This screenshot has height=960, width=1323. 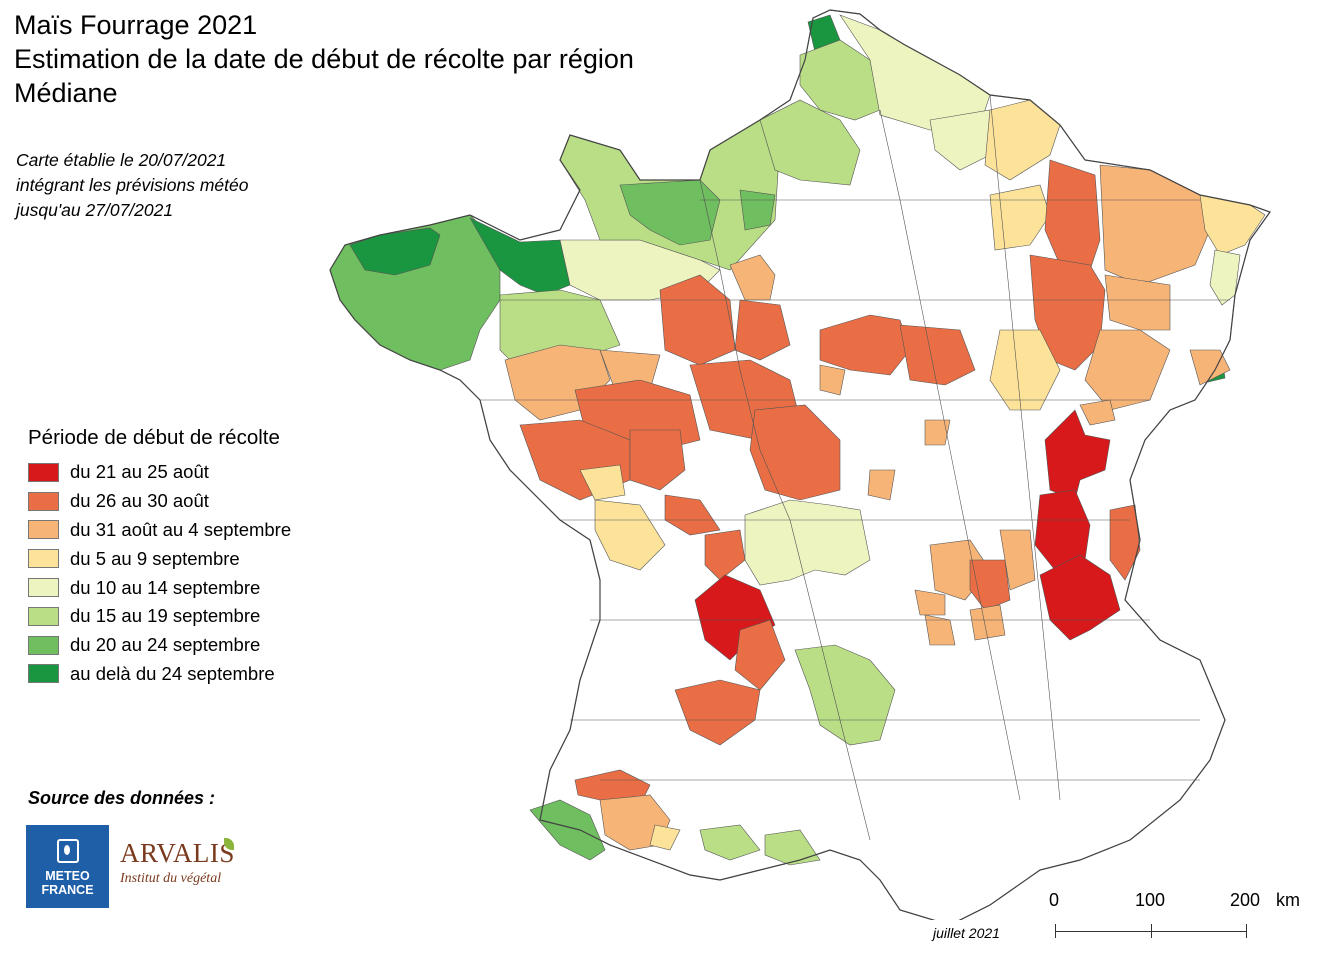 I want to click on legend-label: du 21 au 25 août, so click(x=139, y=472).